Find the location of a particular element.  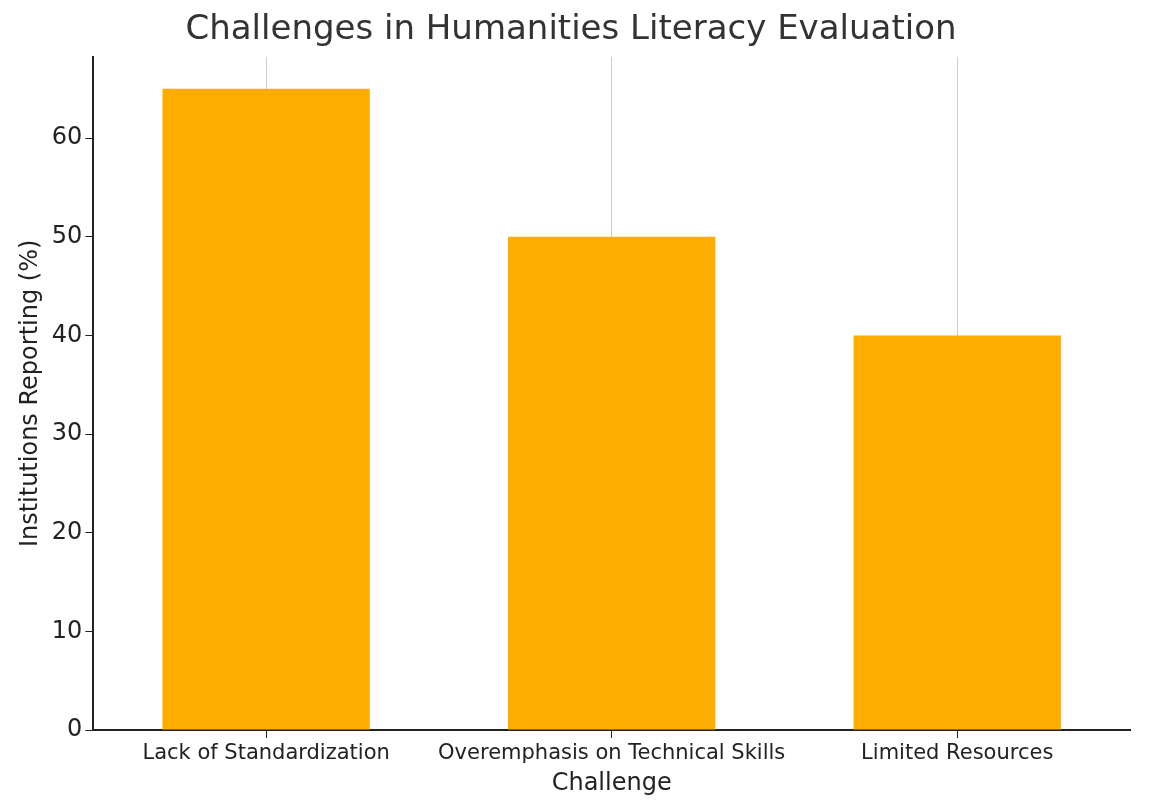

y-tick-label: 30 is located at coordinates (67, 432).